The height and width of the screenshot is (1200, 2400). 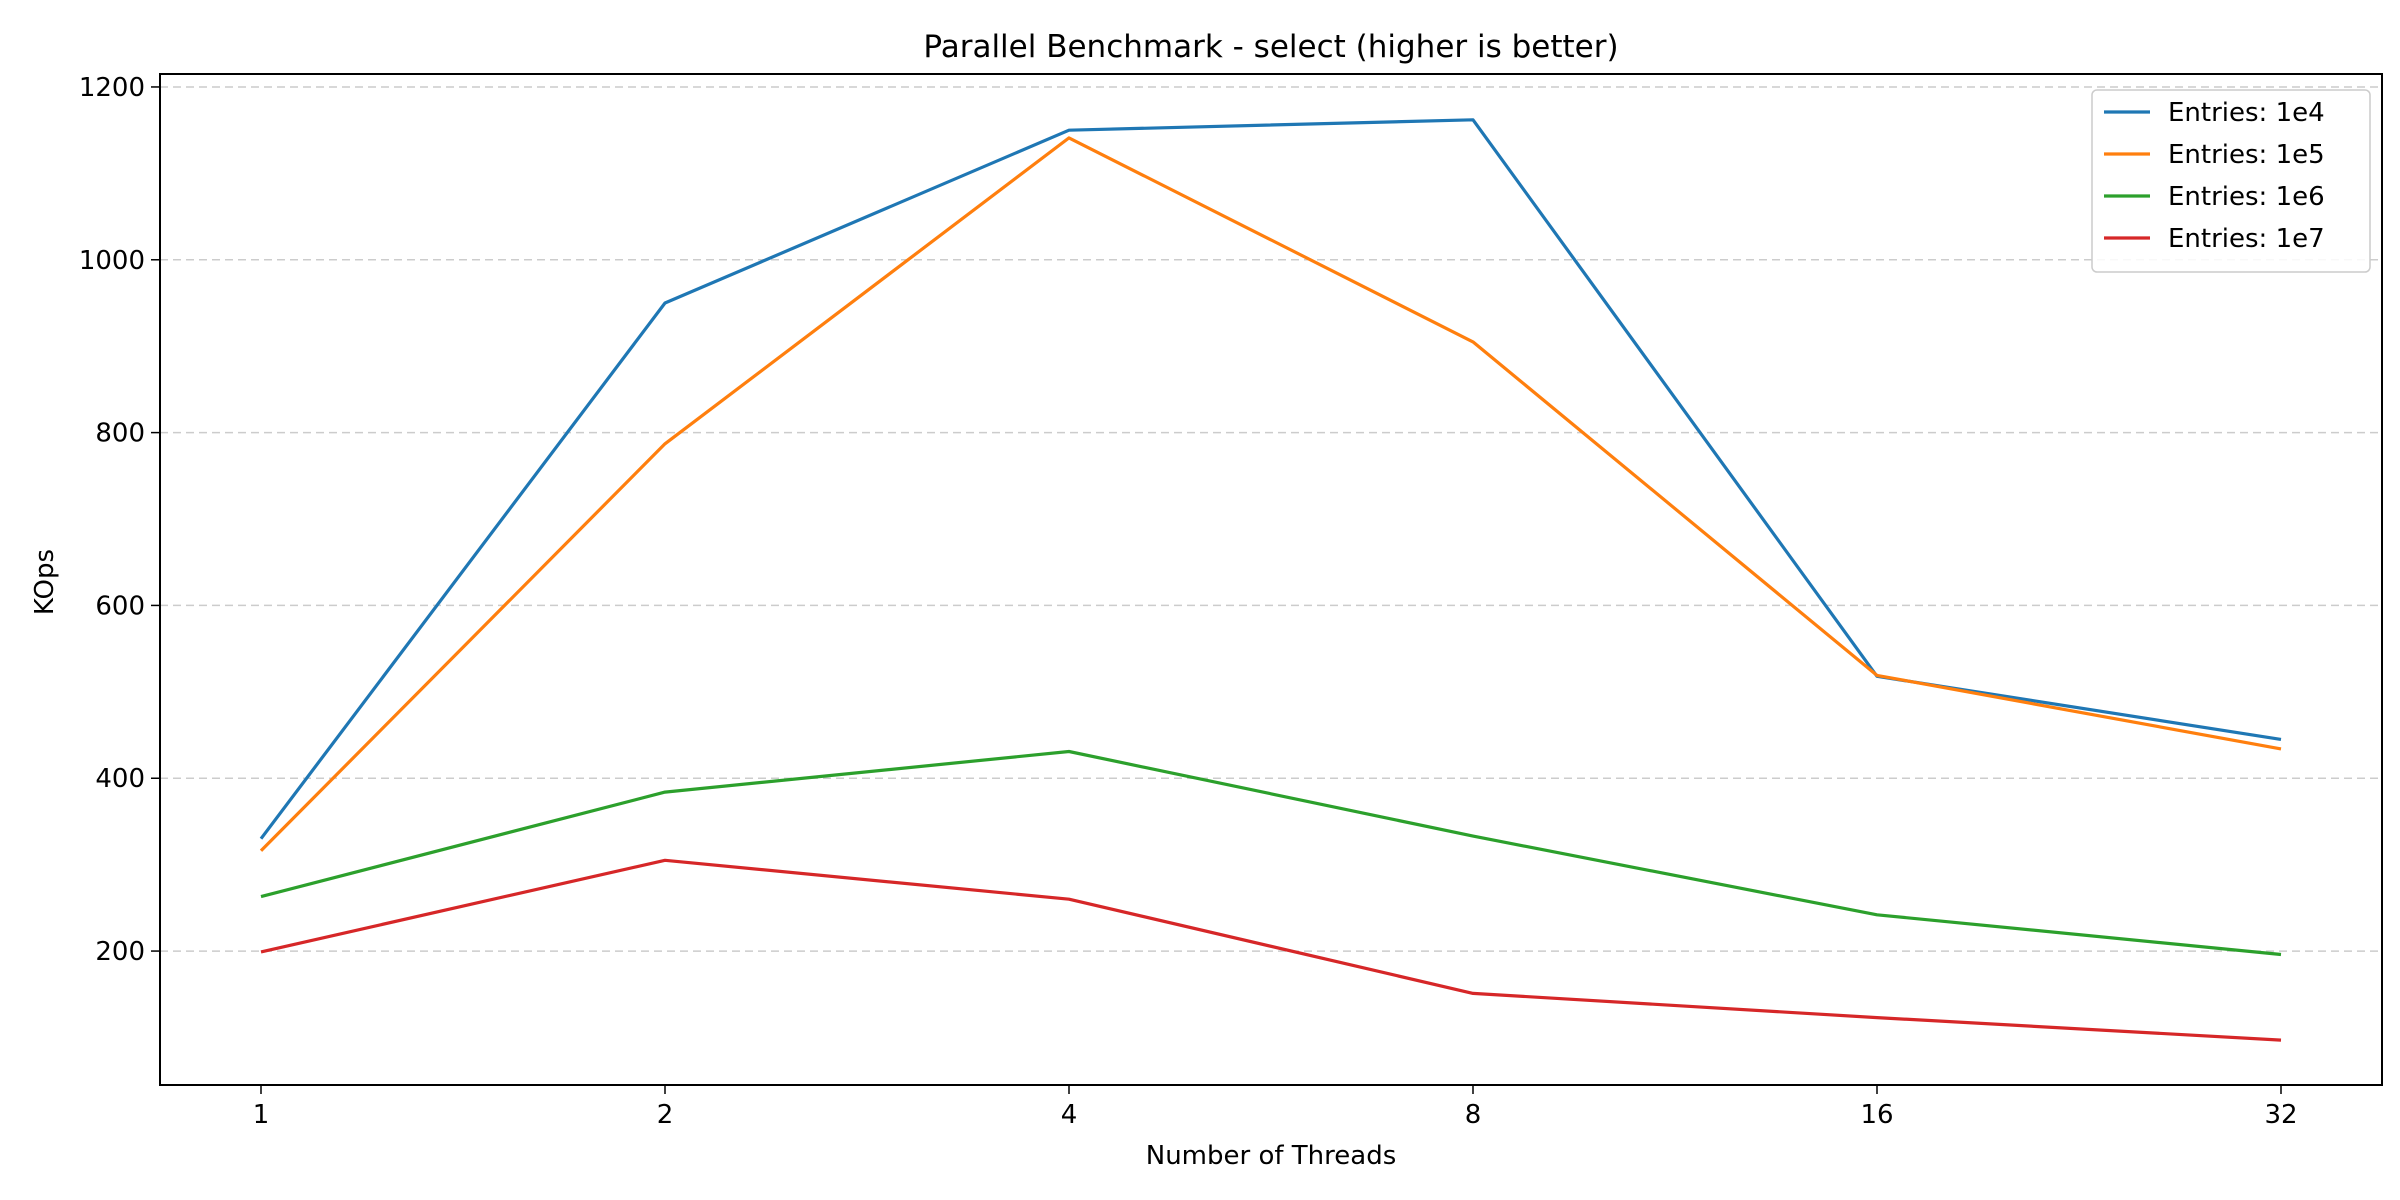 I want to click on x-tick-label: 4, so click(x=1069, y=1115).